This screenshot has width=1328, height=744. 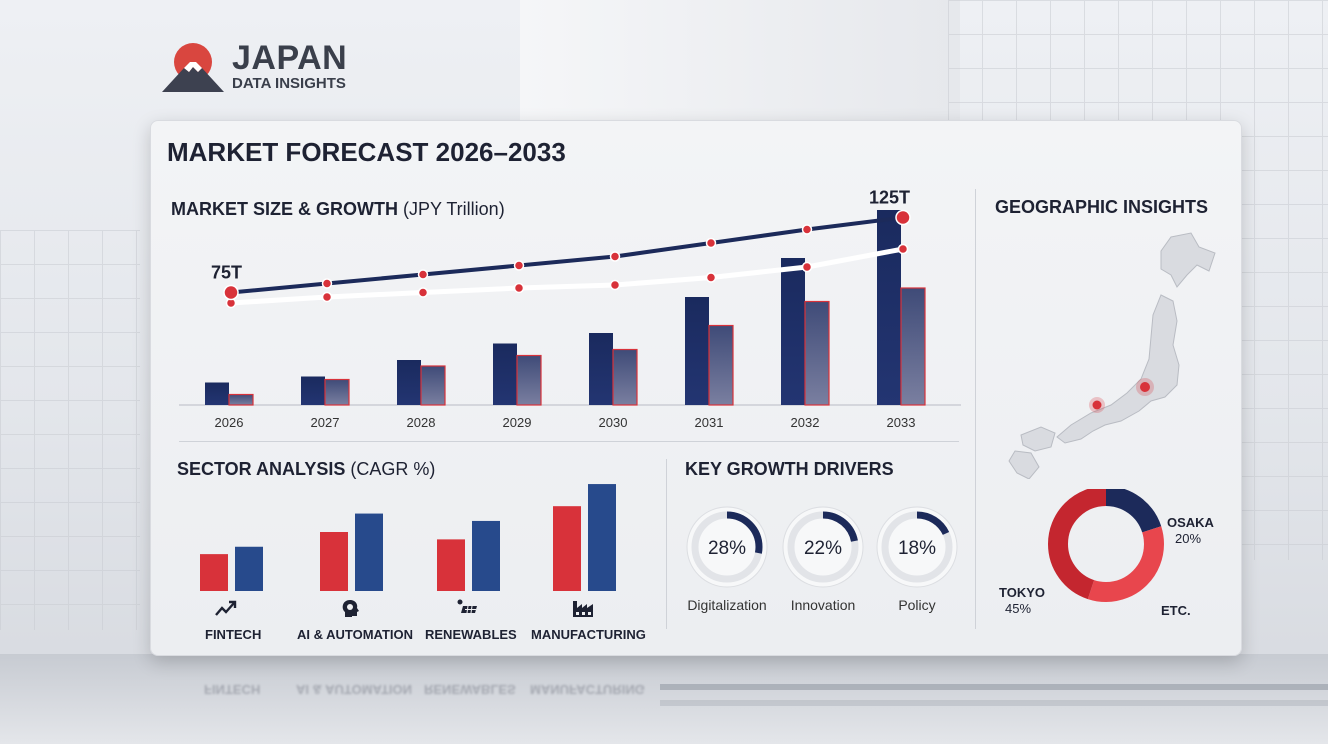 What do you see at coordinates (232, 689) in the screenshot?
I see `reflection-fintech: FINTECH` at bounding box center [232, 689].